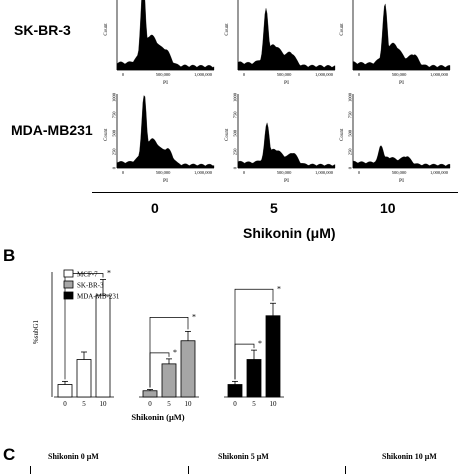  I want to click on legend-label: MDA-MB-231, so click(98, 297).